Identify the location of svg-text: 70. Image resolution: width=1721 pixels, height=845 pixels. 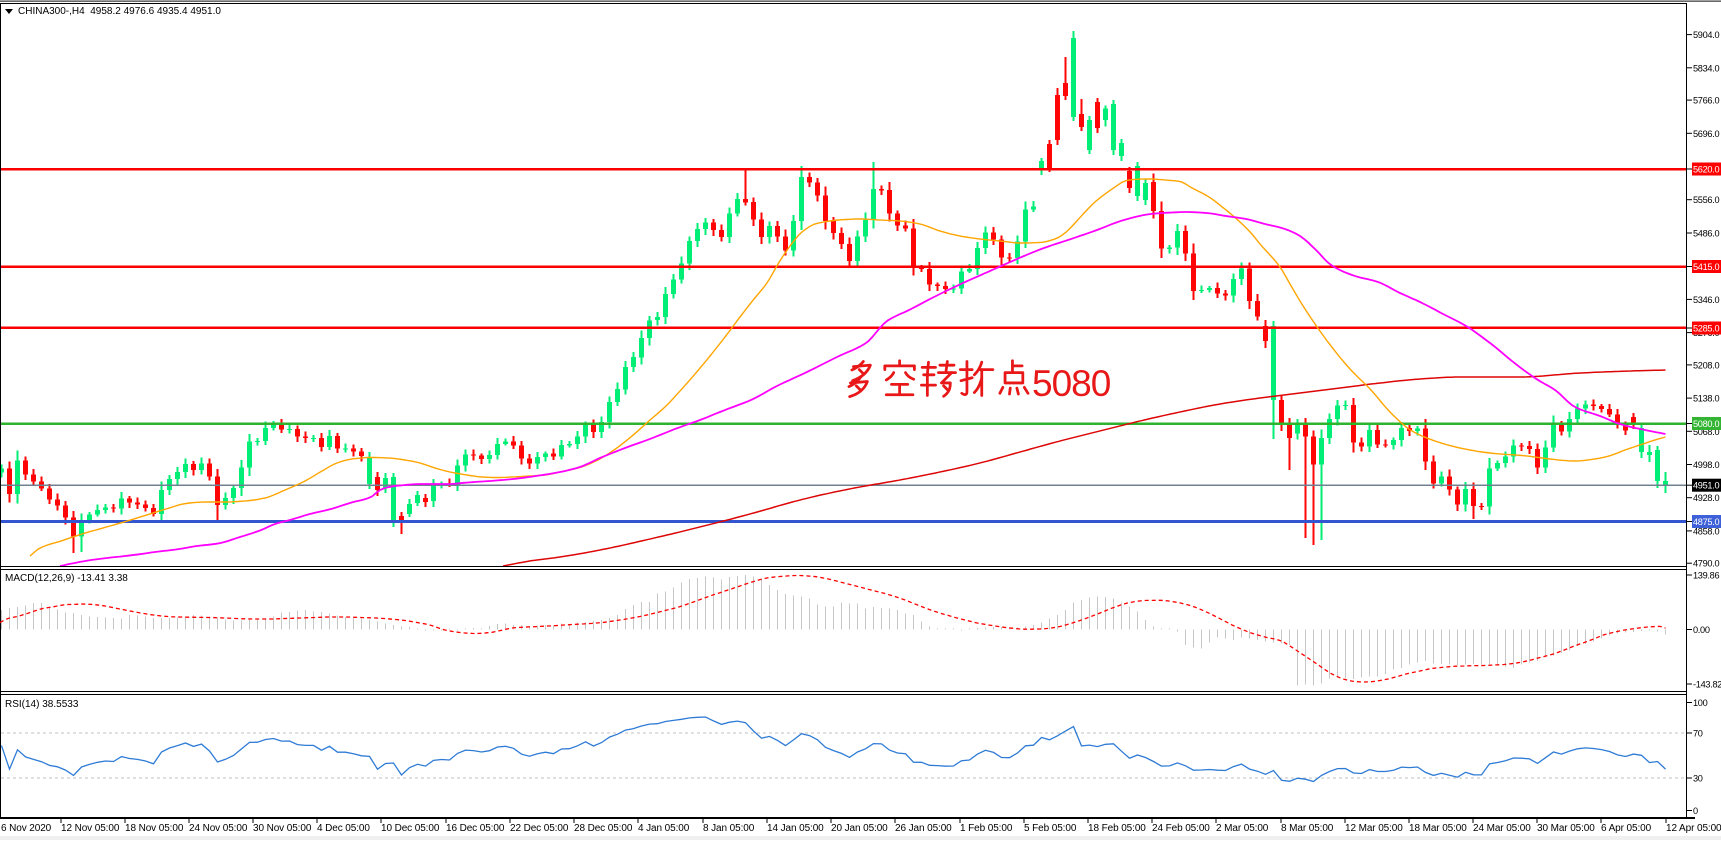
(1698, 734).